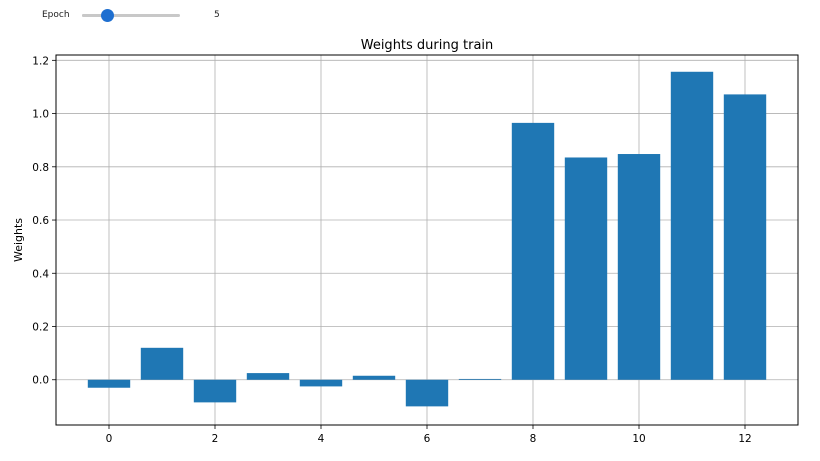  I want to click on epoch-slider-widget: Epoch 5, so click(130, 16).